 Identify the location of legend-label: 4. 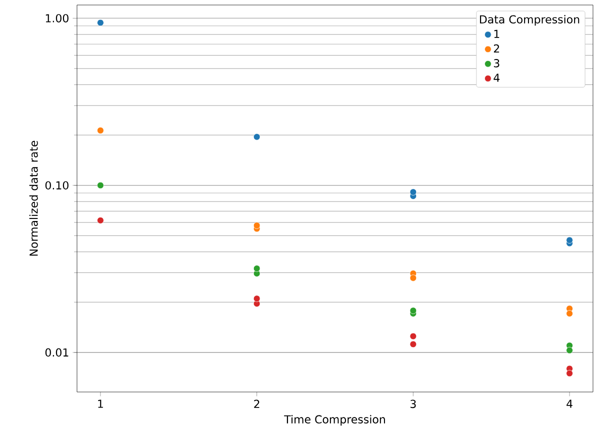
(497, 78).